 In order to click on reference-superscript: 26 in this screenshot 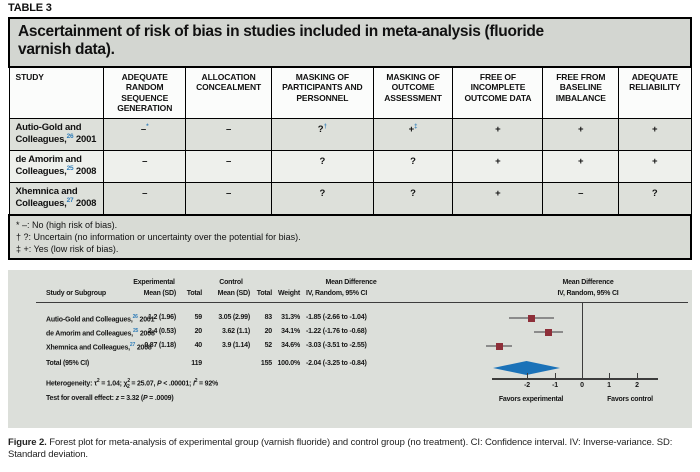, I will do `click(135, 317)`.